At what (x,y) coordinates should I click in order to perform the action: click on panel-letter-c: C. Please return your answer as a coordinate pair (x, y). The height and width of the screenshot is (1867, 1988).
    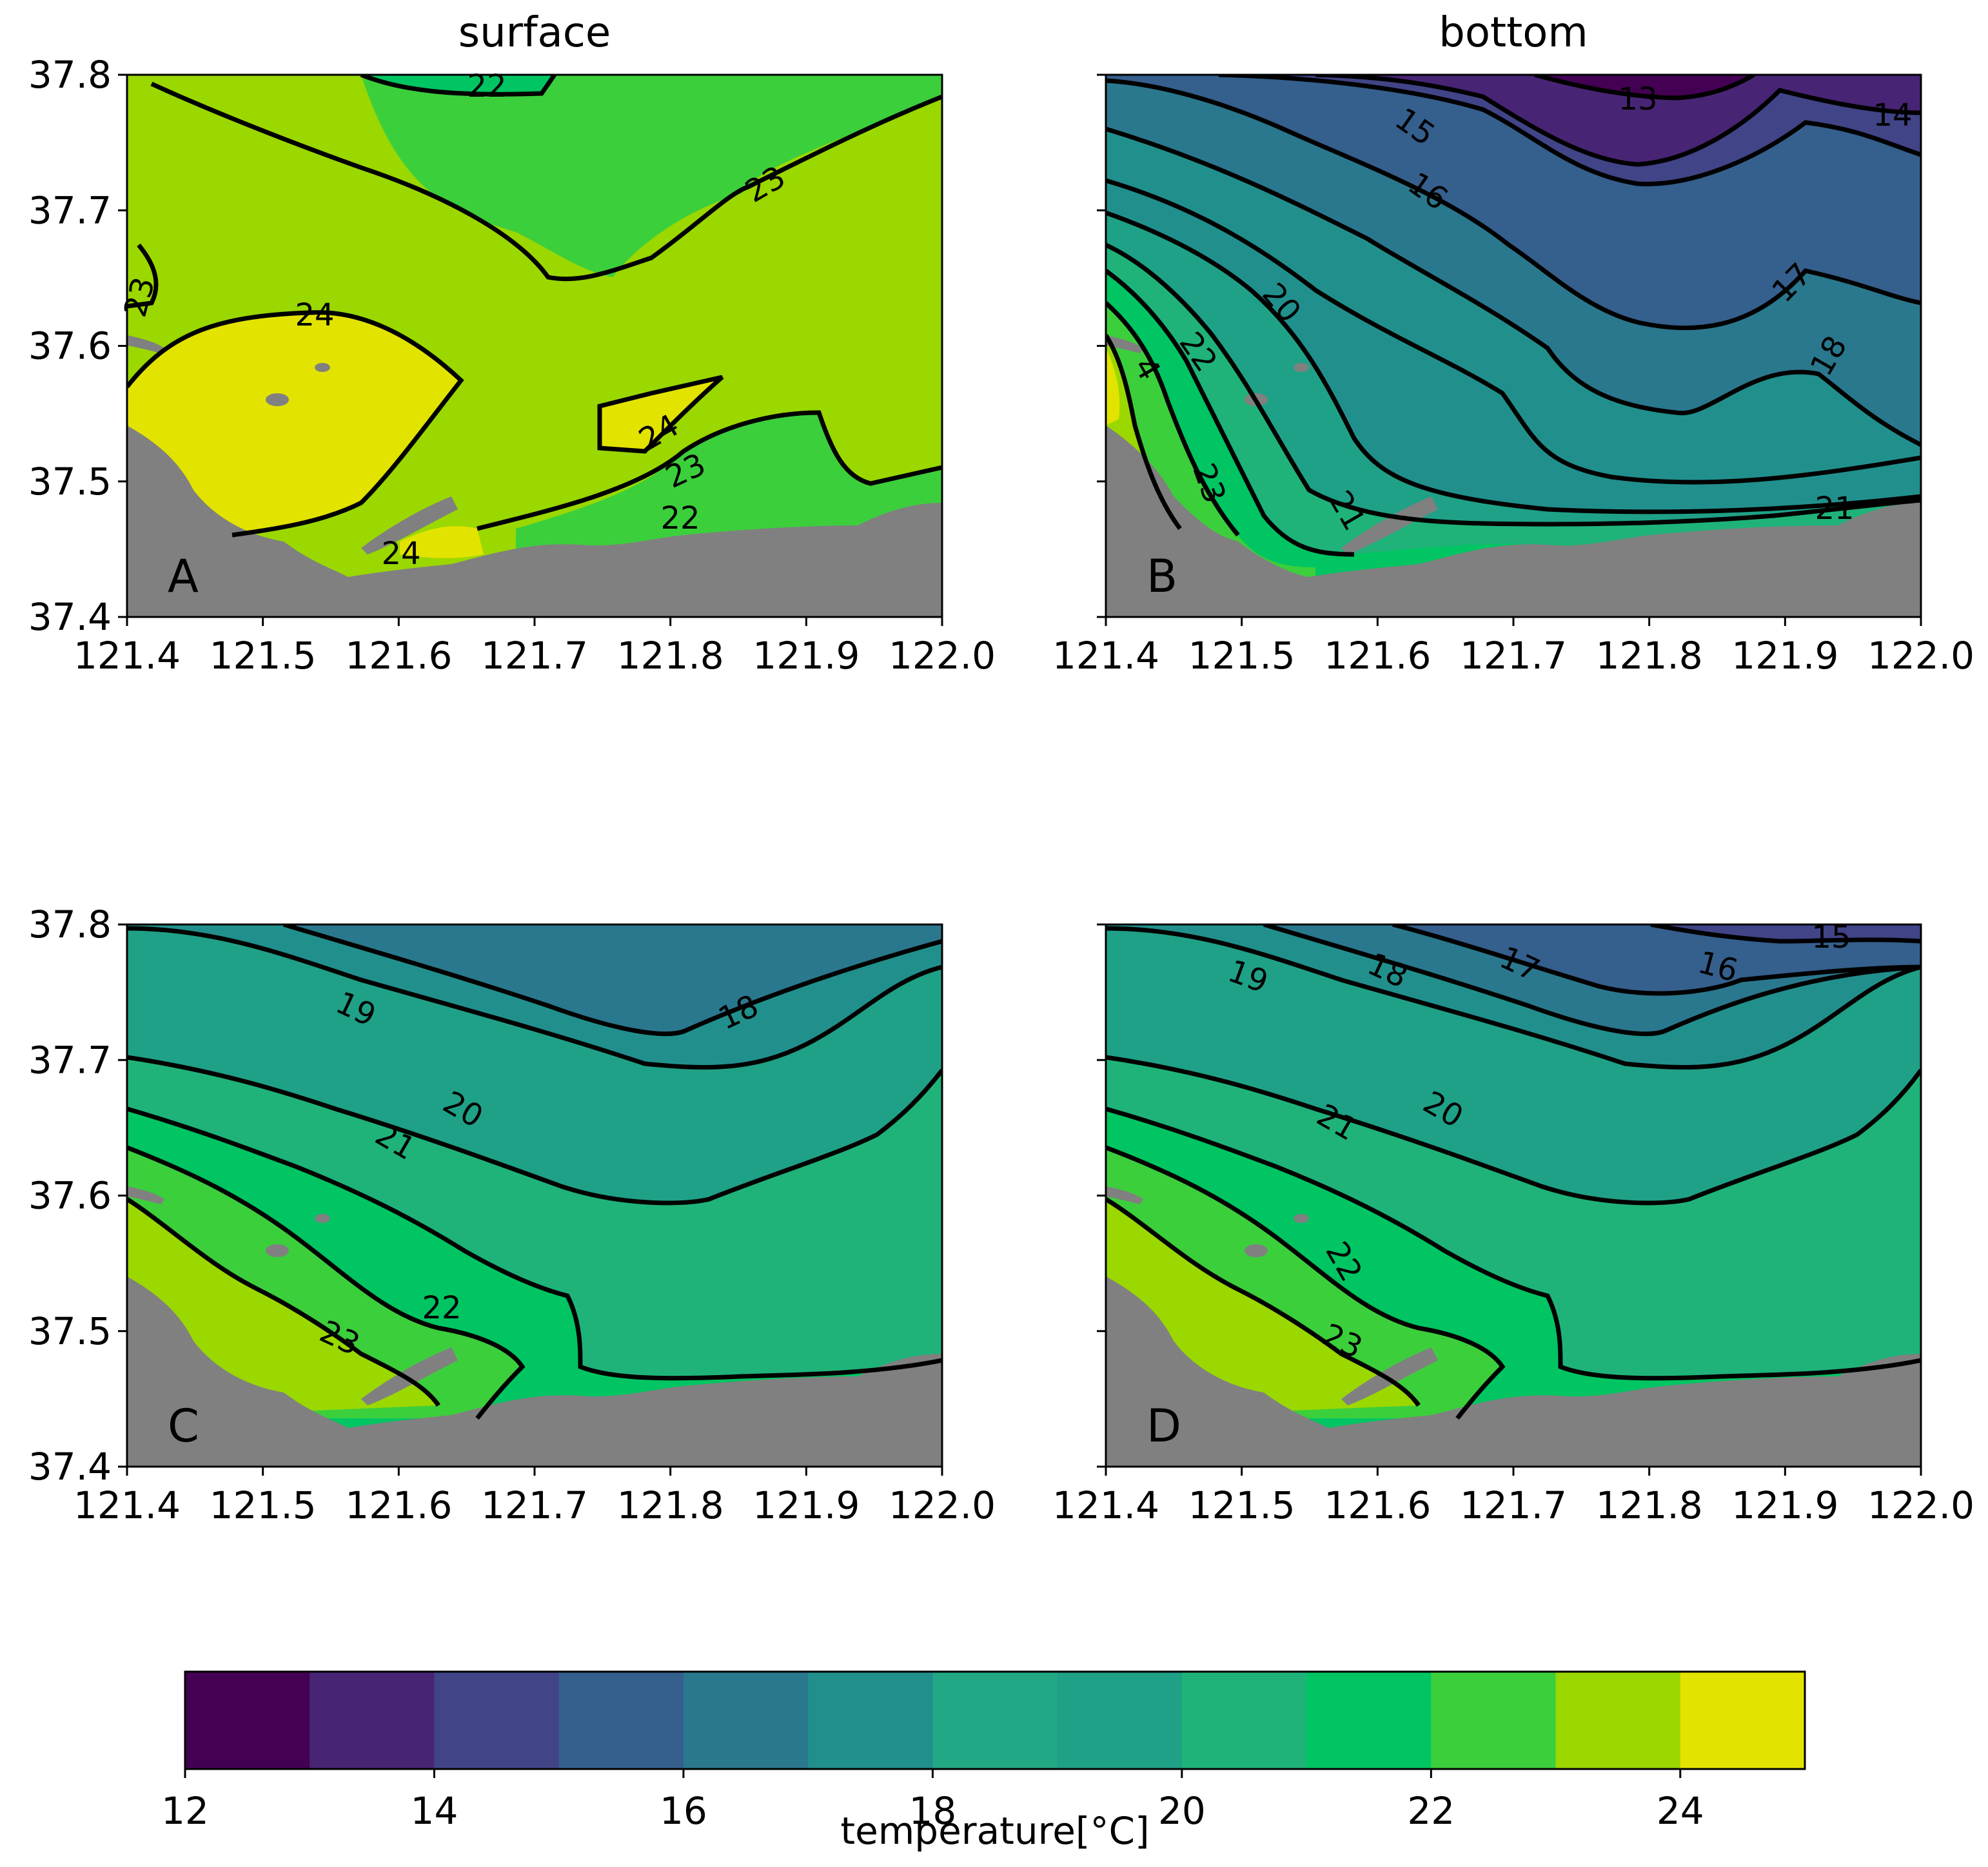
    Looking at the image, I should click on (183, 1426).